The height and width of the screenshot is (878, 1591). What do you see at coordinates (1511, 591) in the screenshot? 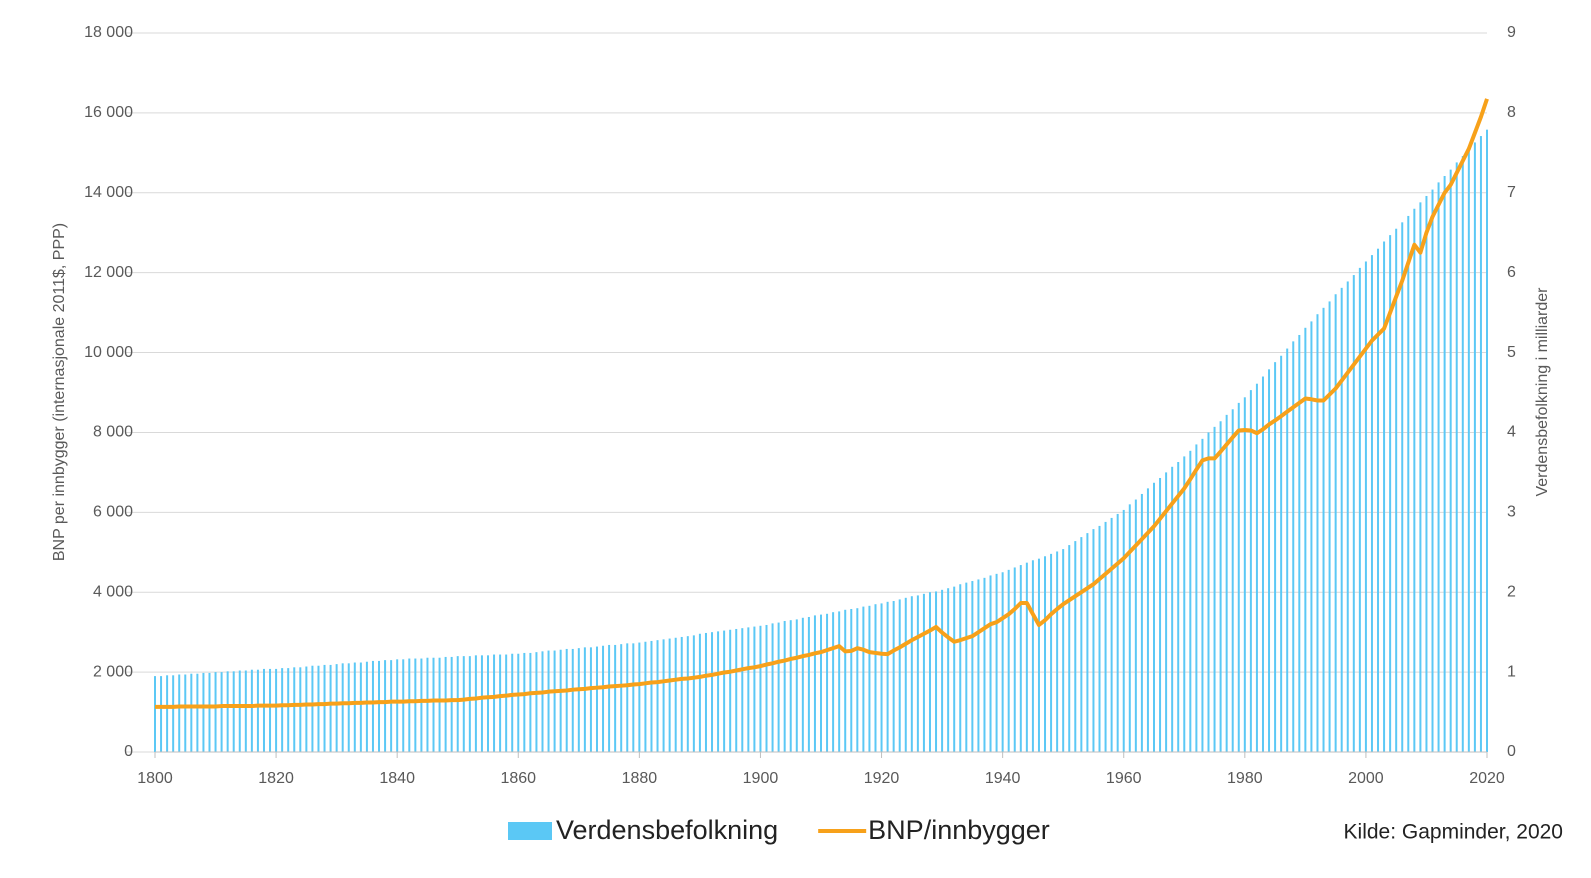
I see `y2-tick-label: 2` at bounding box center [1511, 591].